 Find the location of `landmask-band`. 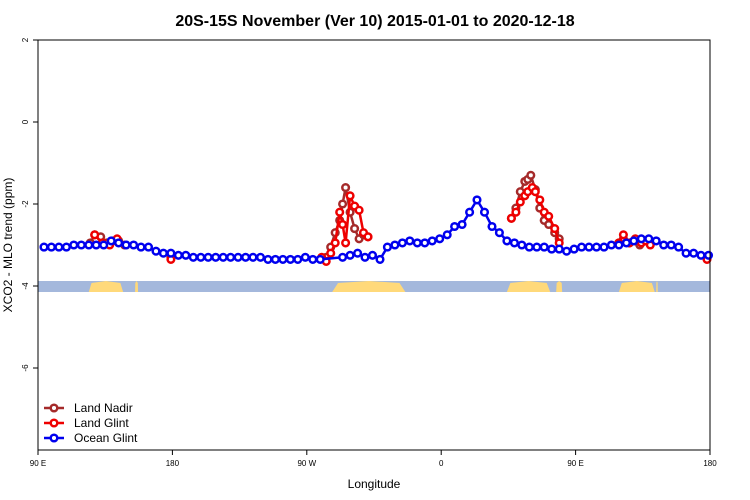

landmask-band is located at coordinates (374, 286).